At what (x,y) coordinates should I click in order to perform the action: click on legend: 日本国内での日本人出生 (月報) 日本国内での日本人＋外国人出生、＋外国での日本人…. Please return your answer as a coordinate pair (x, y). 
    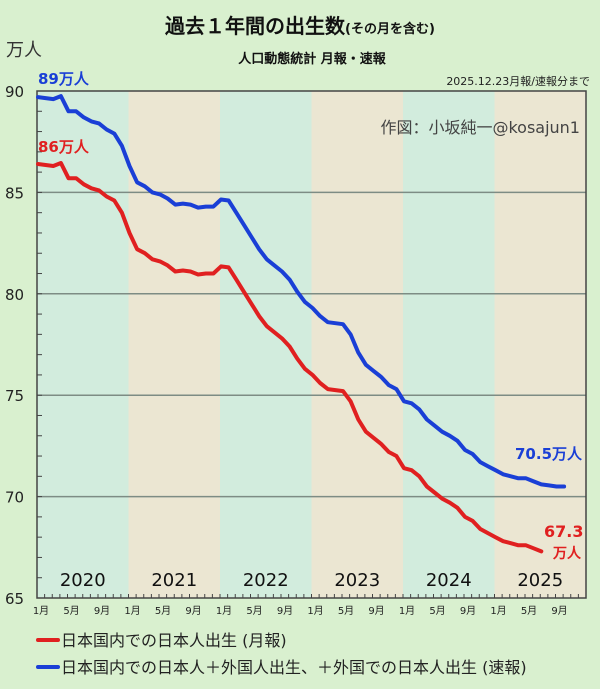
    Looking at the image, I should click on (281, 654).